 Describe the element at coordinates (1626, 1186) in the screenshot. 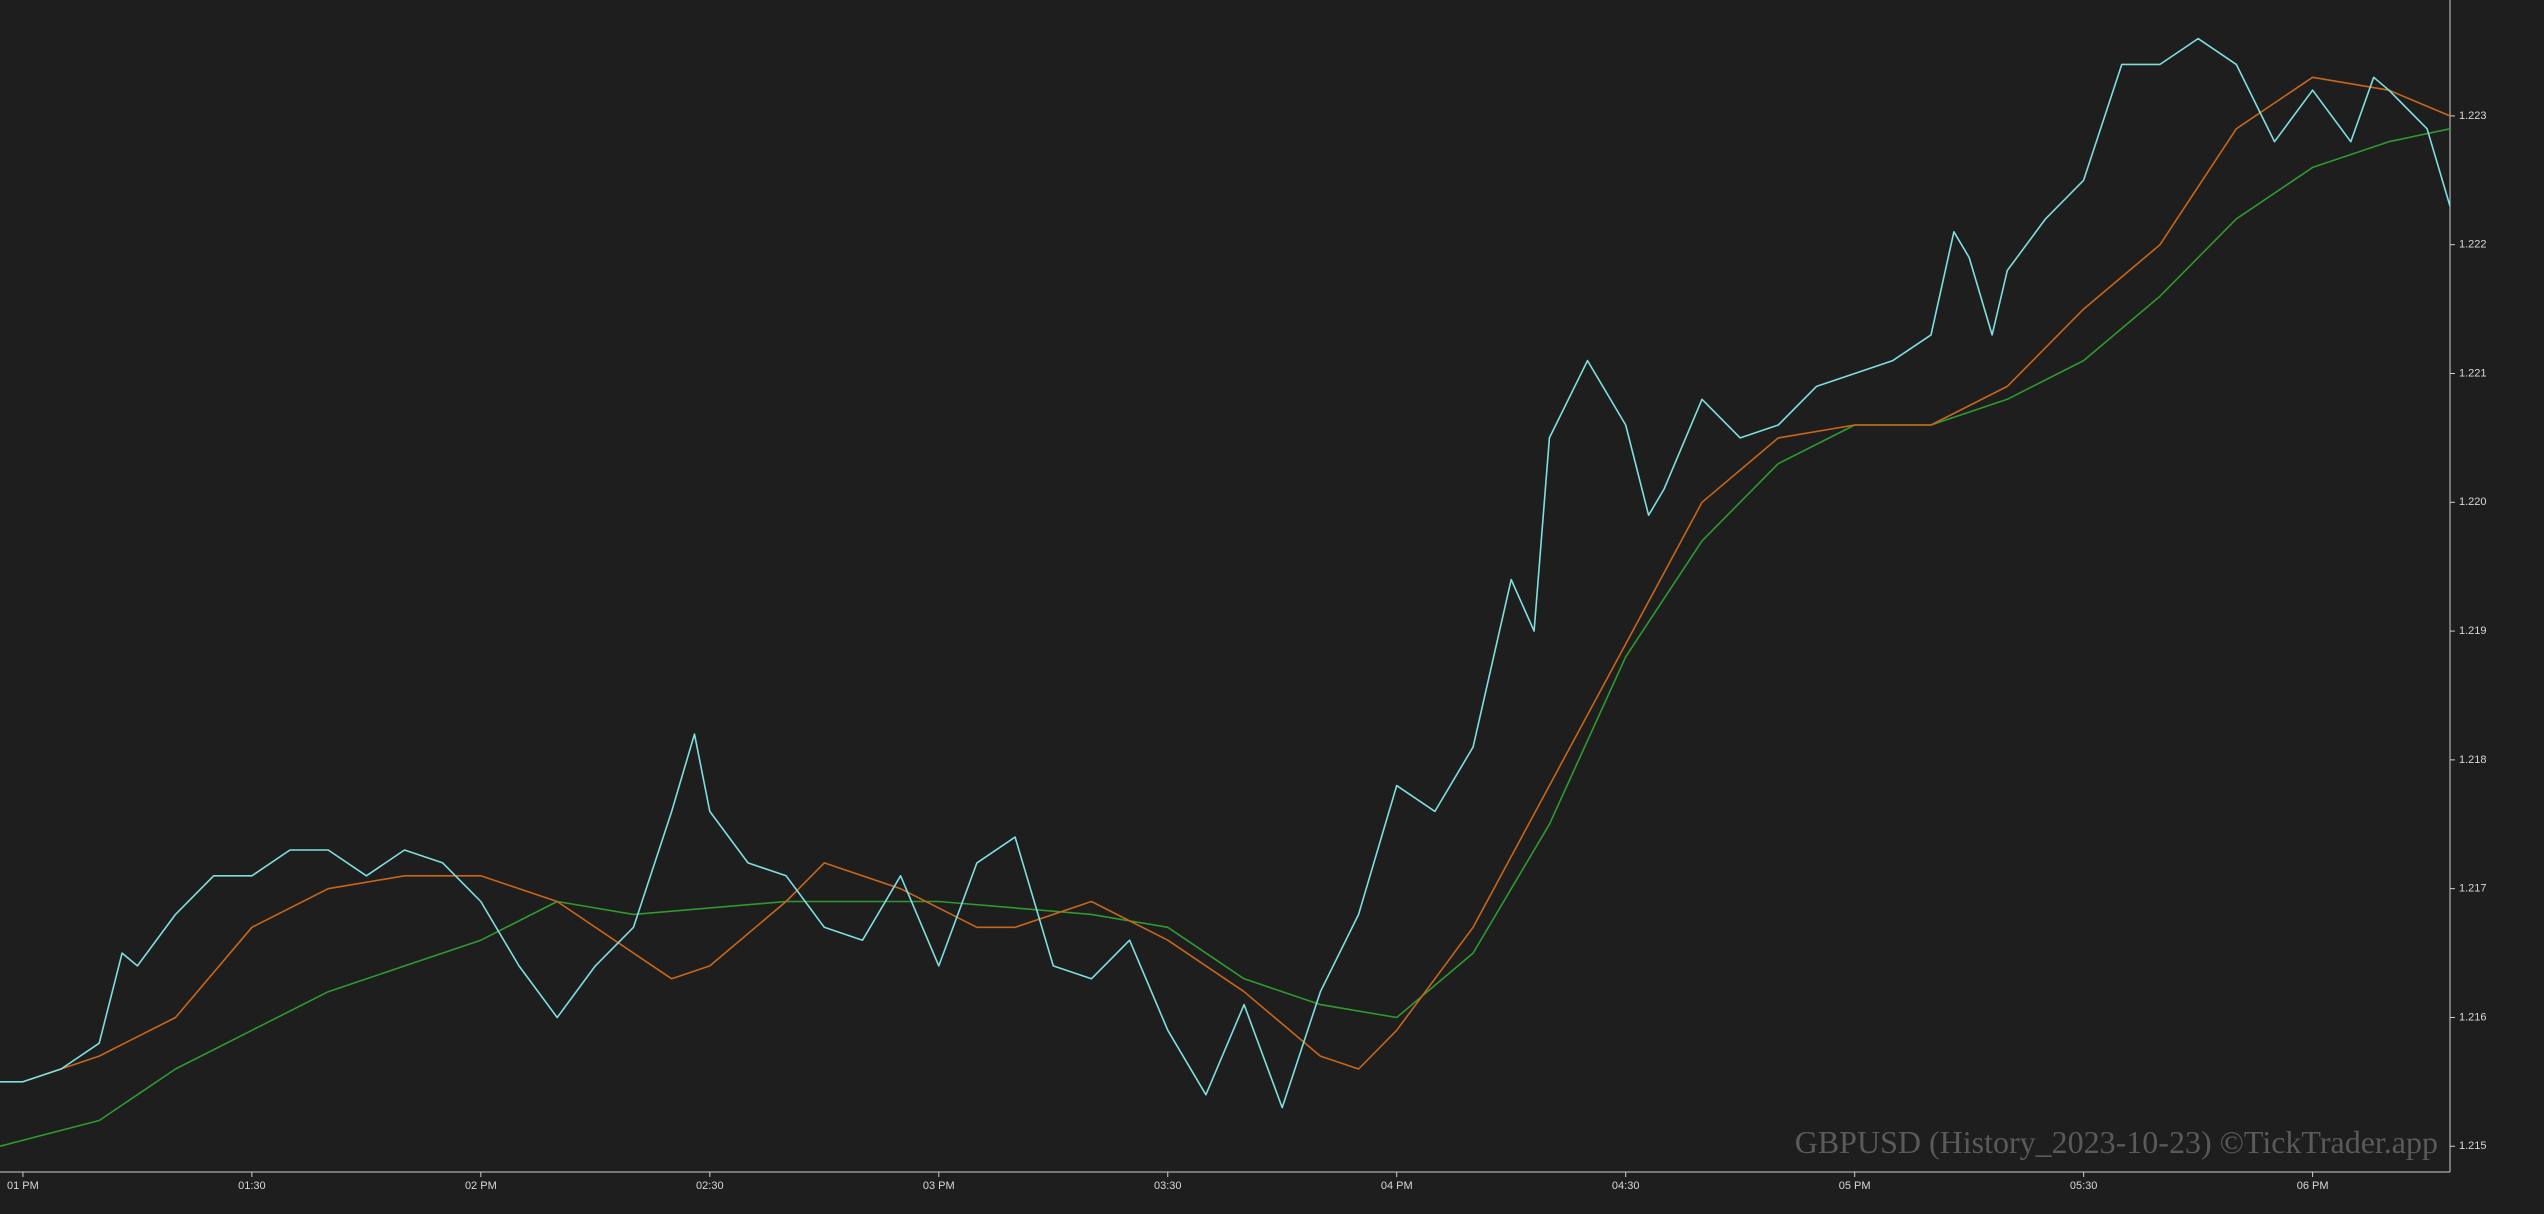

I see `x-tick-label: 04:30` at that location.